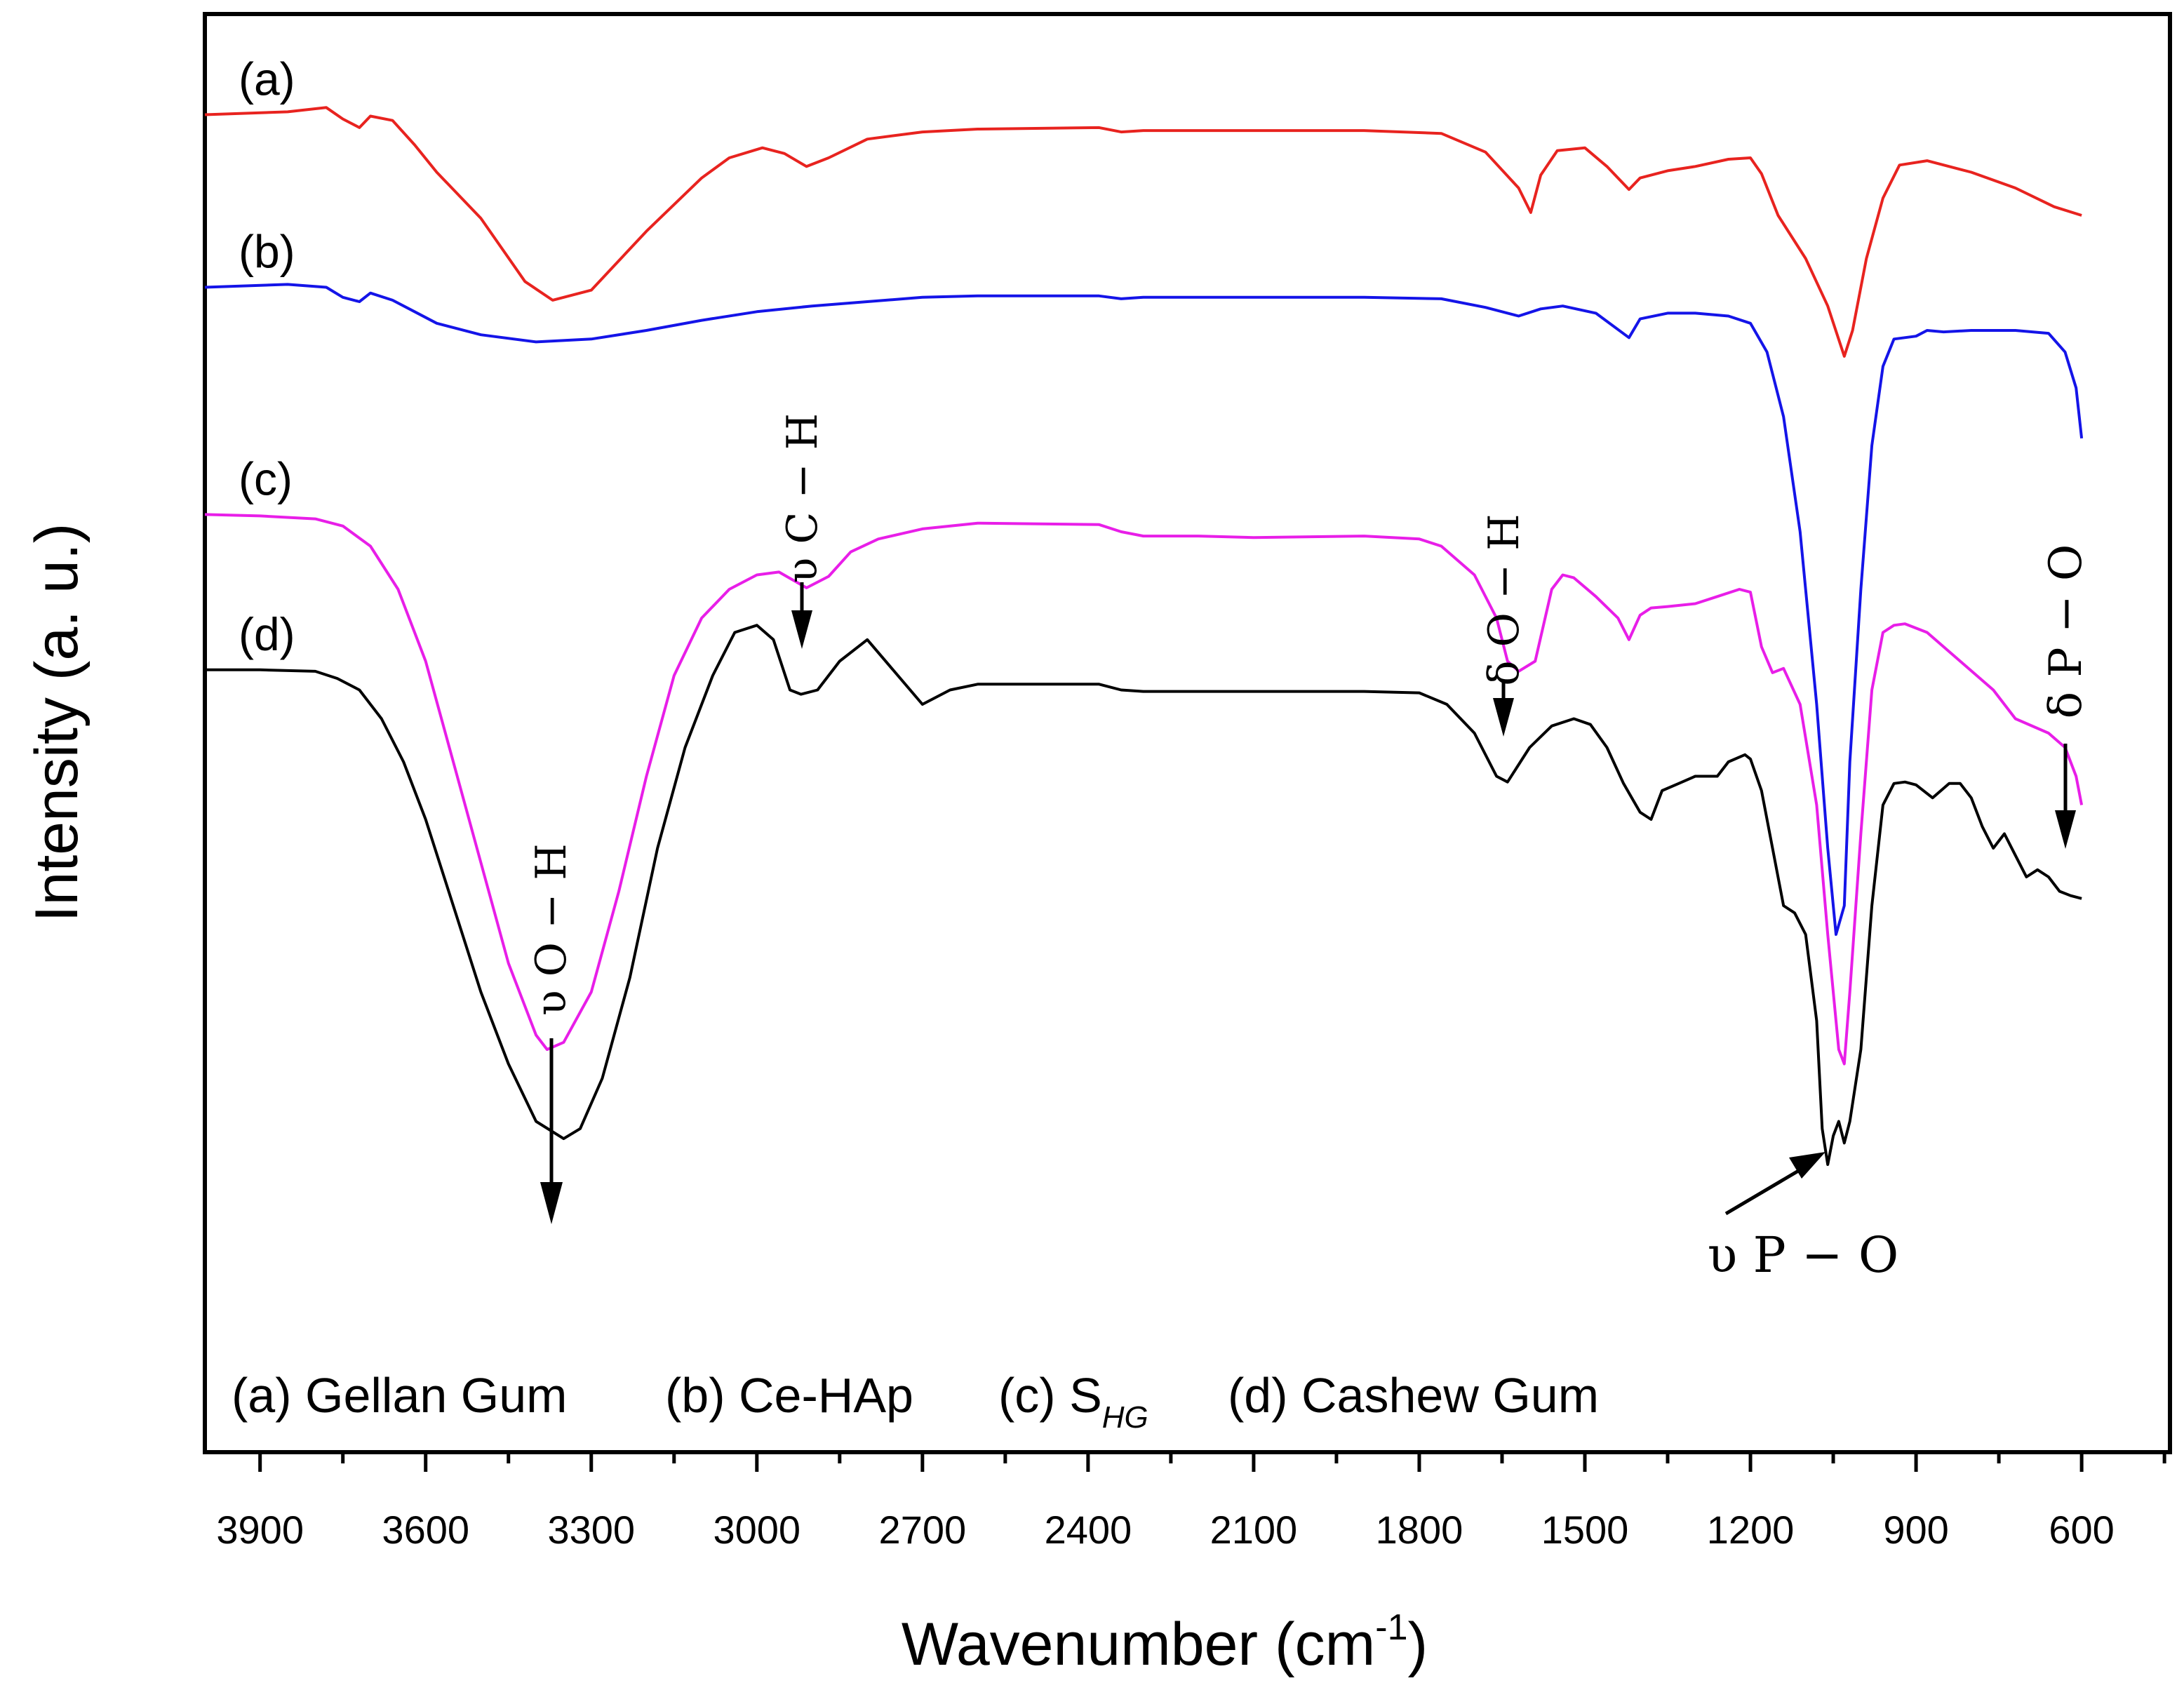 This screenshot has width=2184, height=1690. What do you see at coordinates (1915, 1530) in the screenshot?
I see `x-tick-label: 900` at bounding box center [1915, 1530].